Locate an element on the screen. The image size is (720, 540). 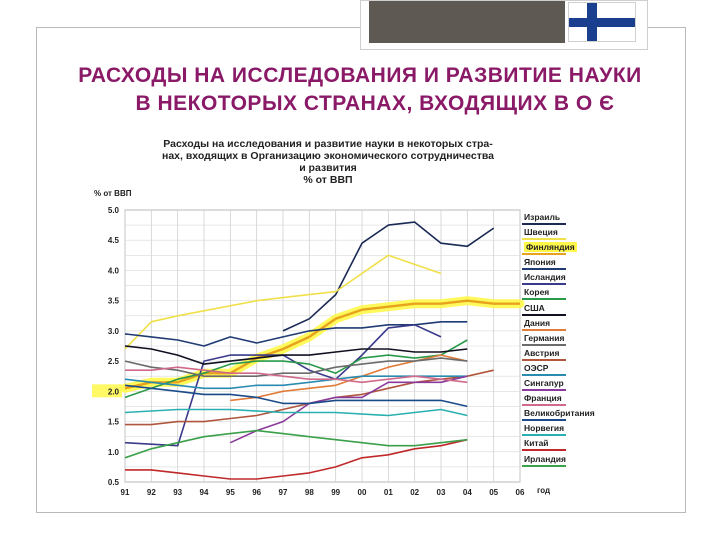
x-tick-label: 04 is located at coordinates (467, 492).